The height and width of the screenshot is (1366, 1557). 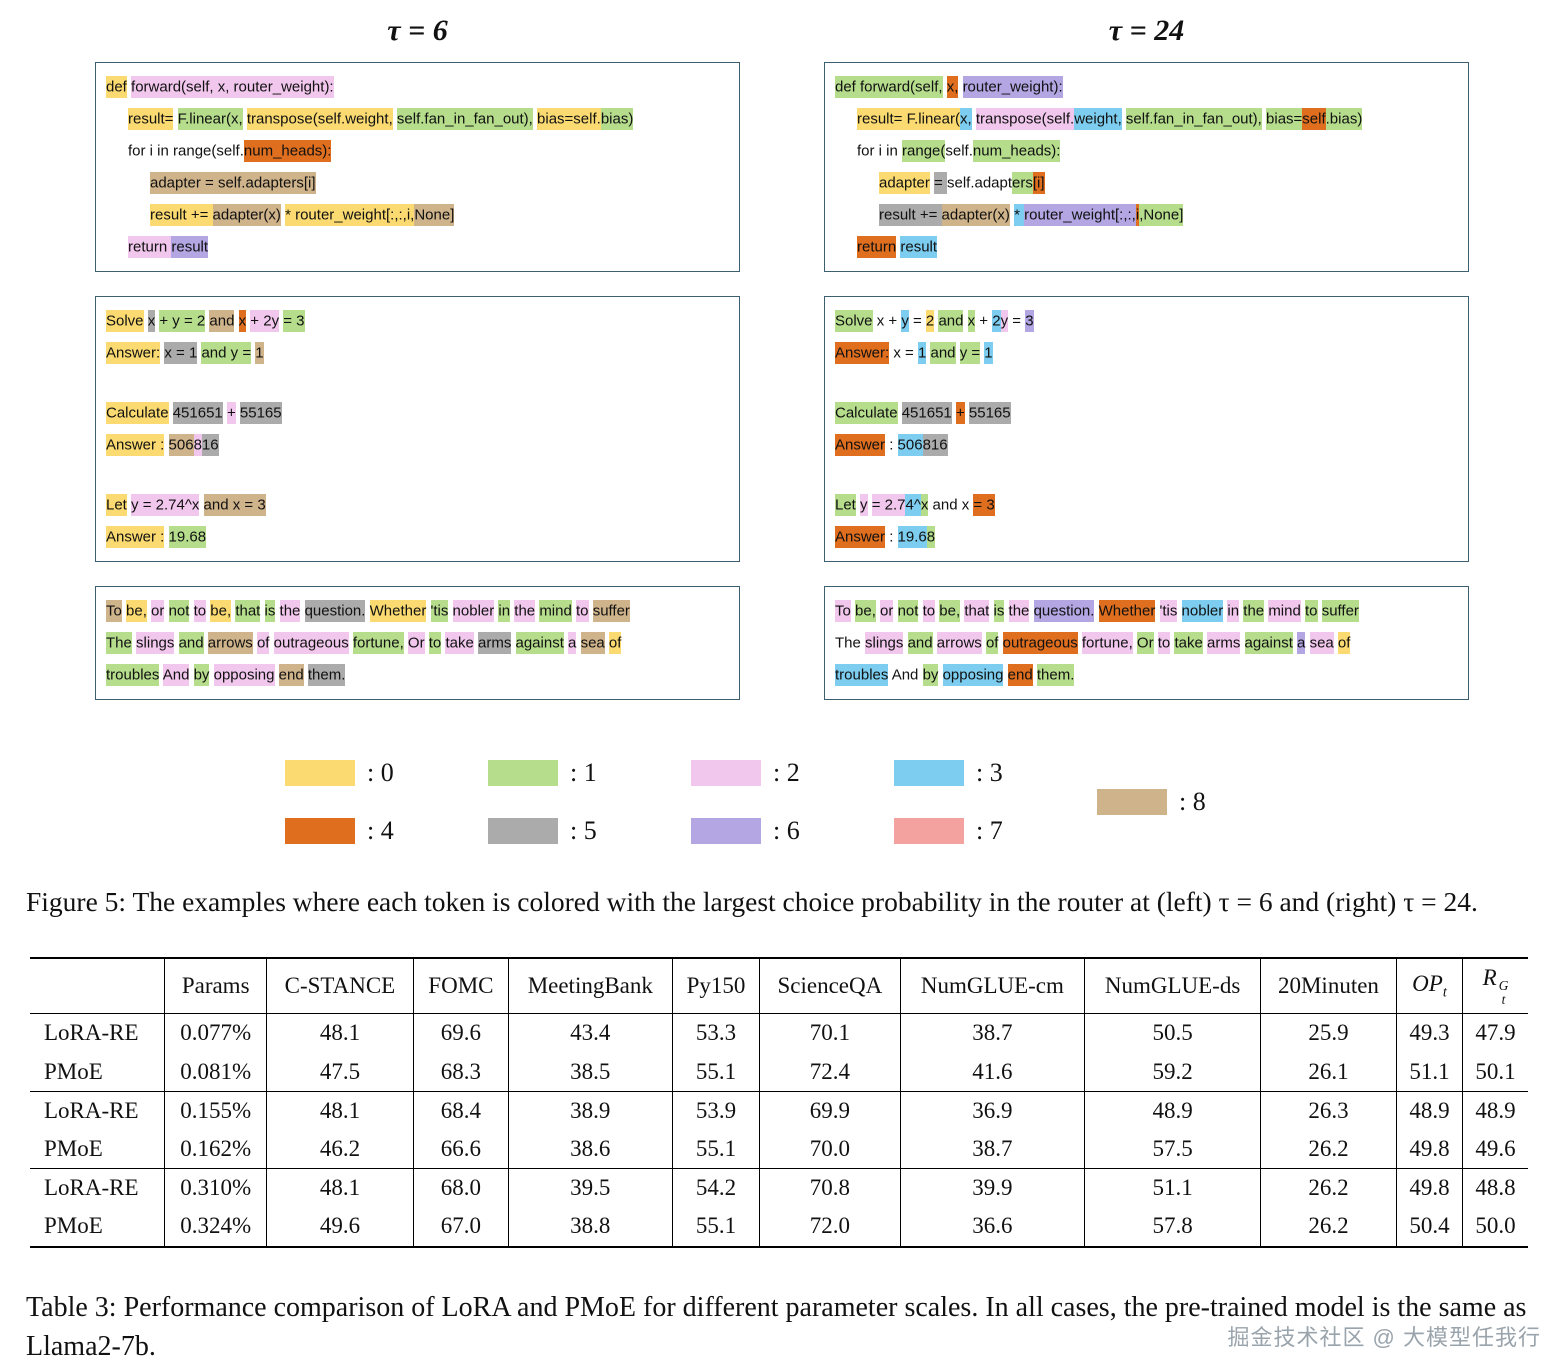 I want to click on token: y, so click(x=864, y=504).